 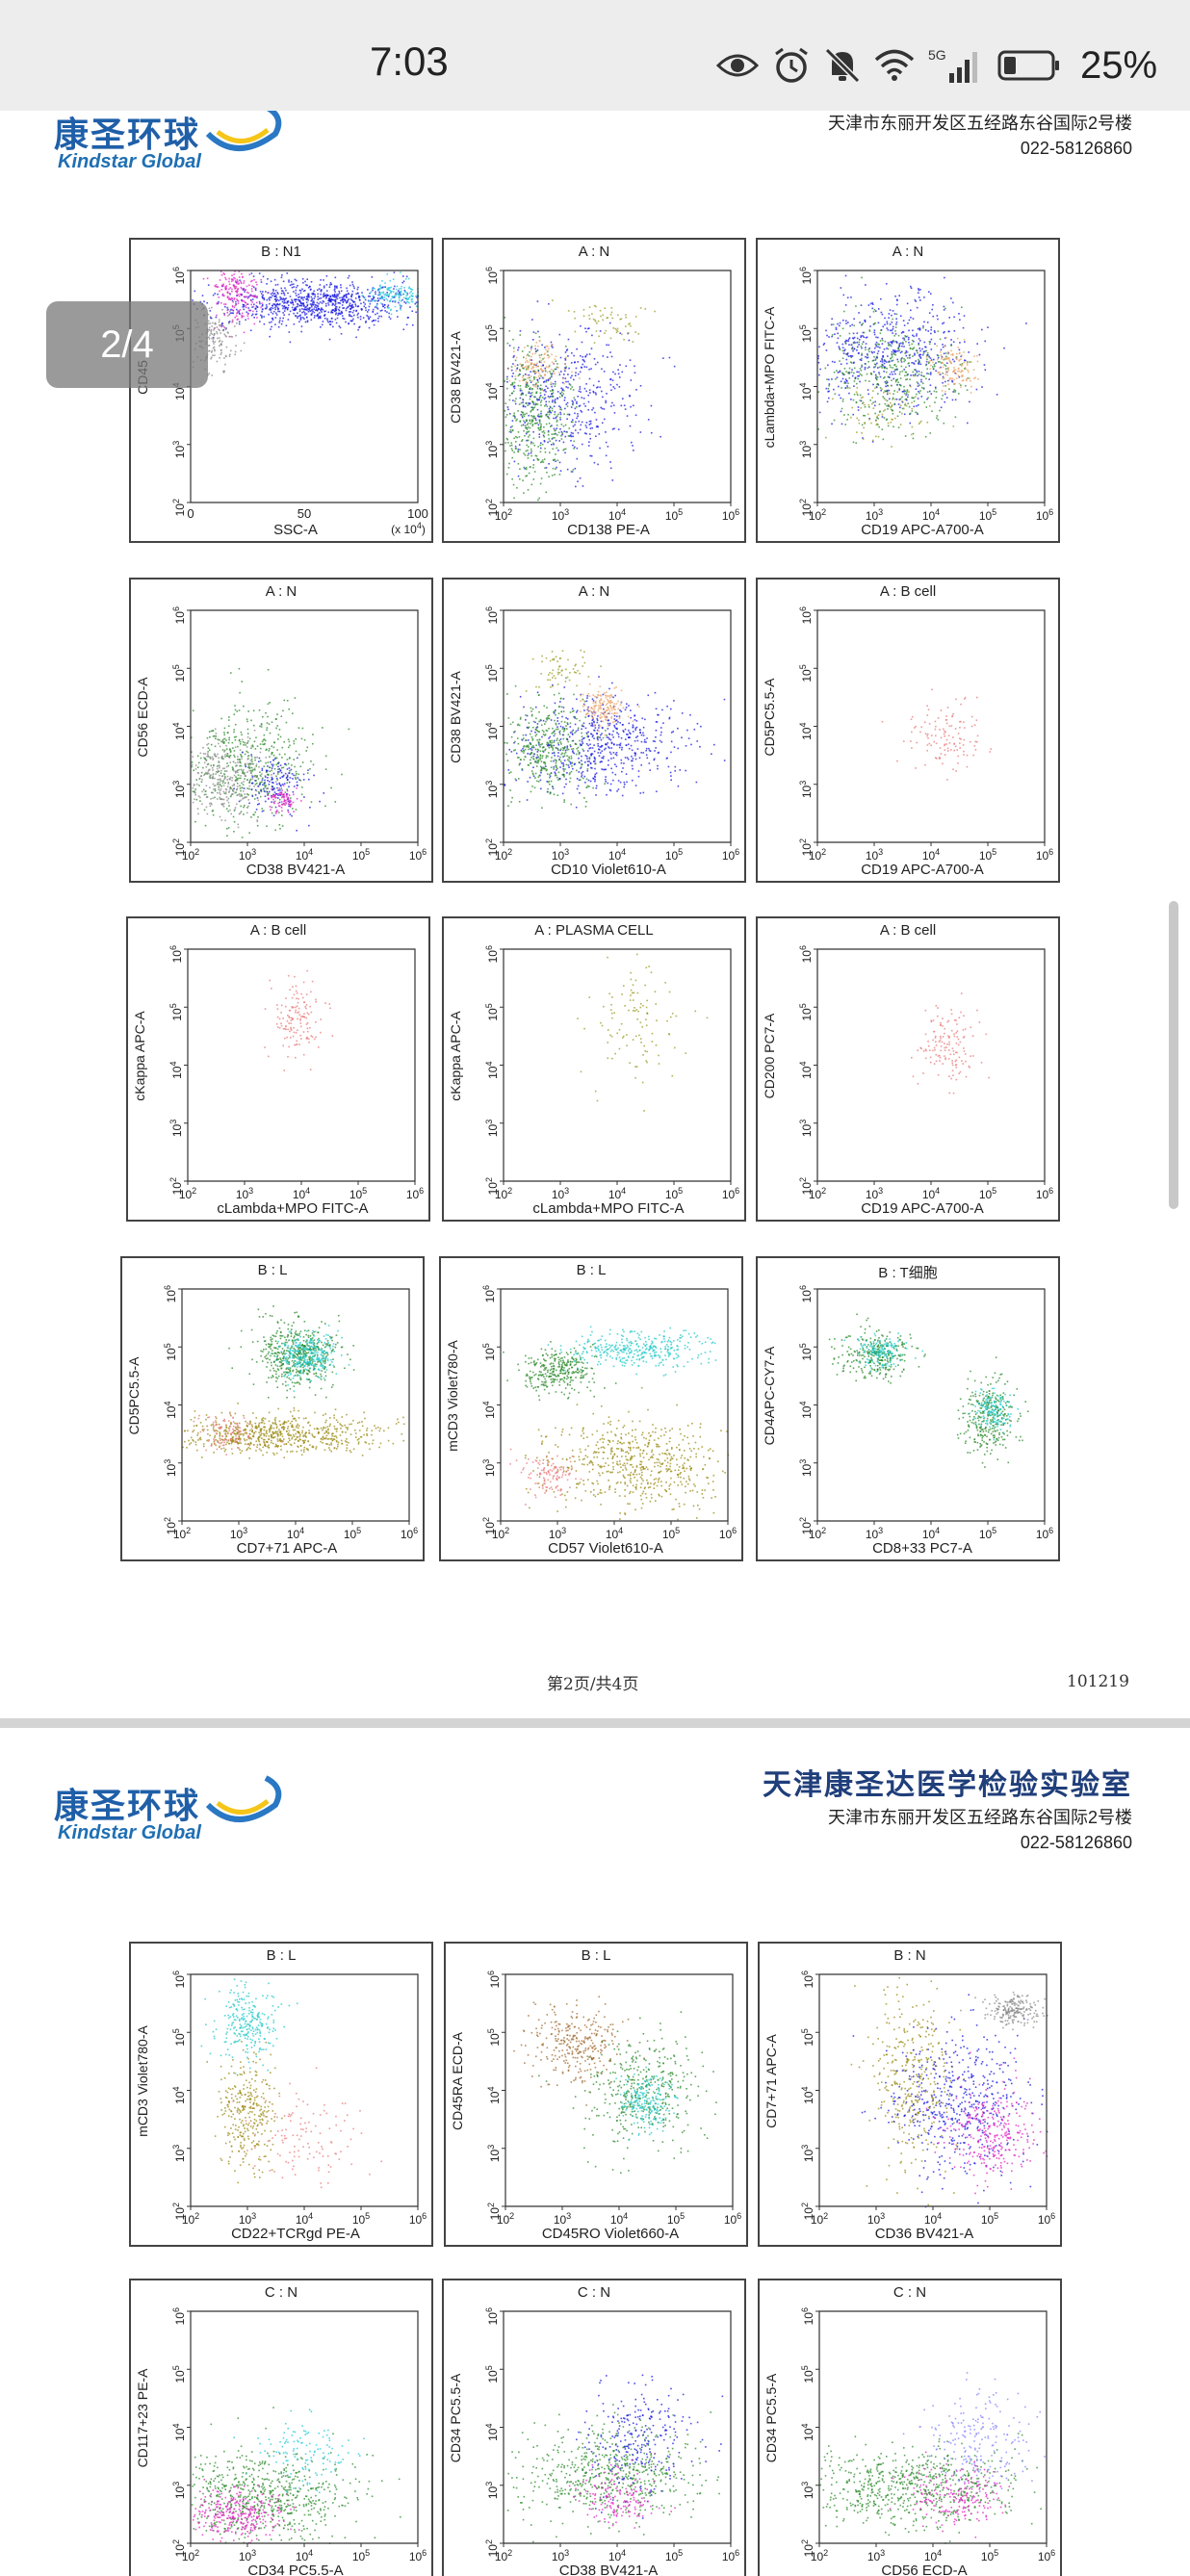 What do you see at coordinates (771, 2418) in the screenshot?
I see `y-axis-label: CD34 PC5.5-A` at bounding box center [771, 2418].